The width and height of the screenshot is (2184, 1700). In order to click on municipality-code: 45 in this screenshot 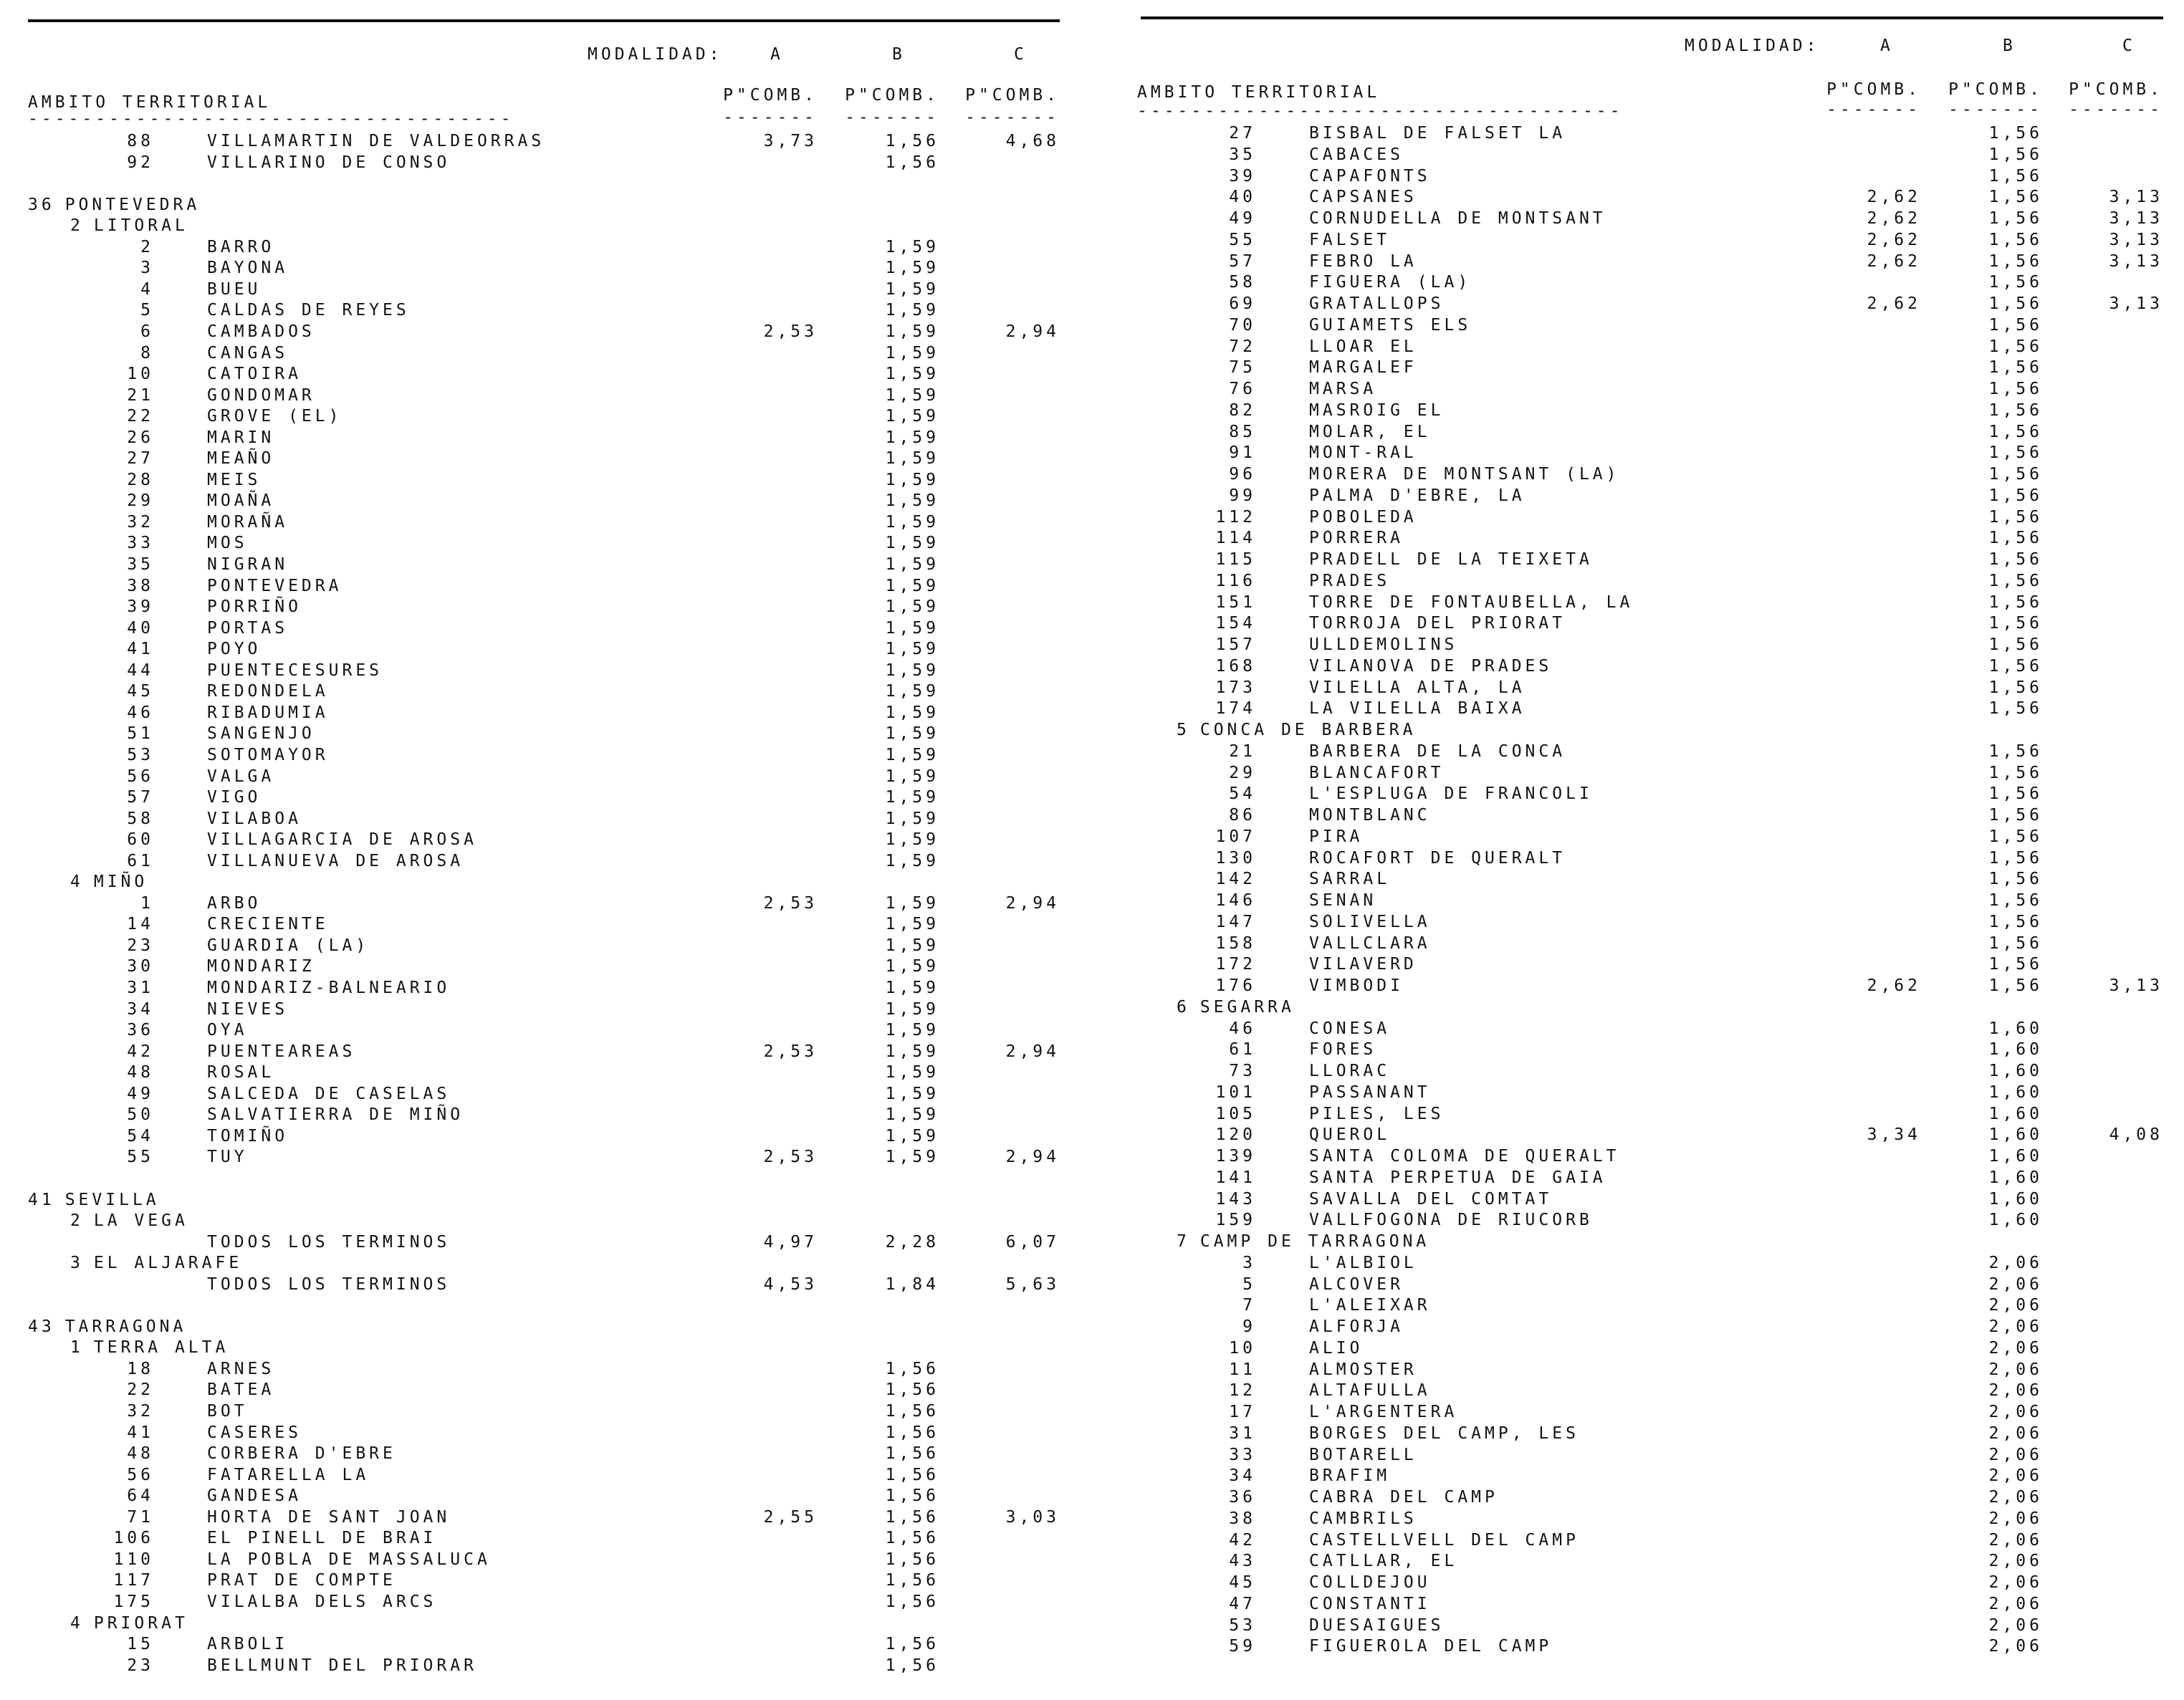, I will do `click(1242, 1582)`.